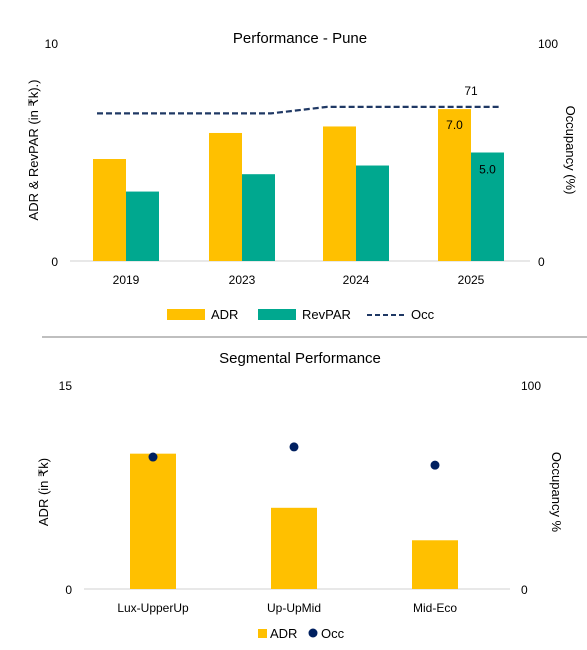 Image resolution: width=587 pixels, height=650 pixels. What do you see at coordinates (54, 262) in the screenshot?
I see `chart1-y-tick-min: 0` at bounding box center [54, 262].